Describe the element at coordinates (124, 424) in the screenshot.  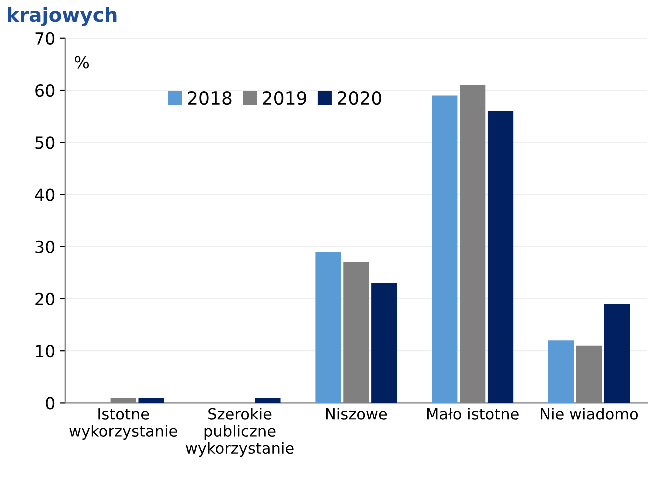
I see `x-tick-label: Istotne wykorzystanie` at that location.